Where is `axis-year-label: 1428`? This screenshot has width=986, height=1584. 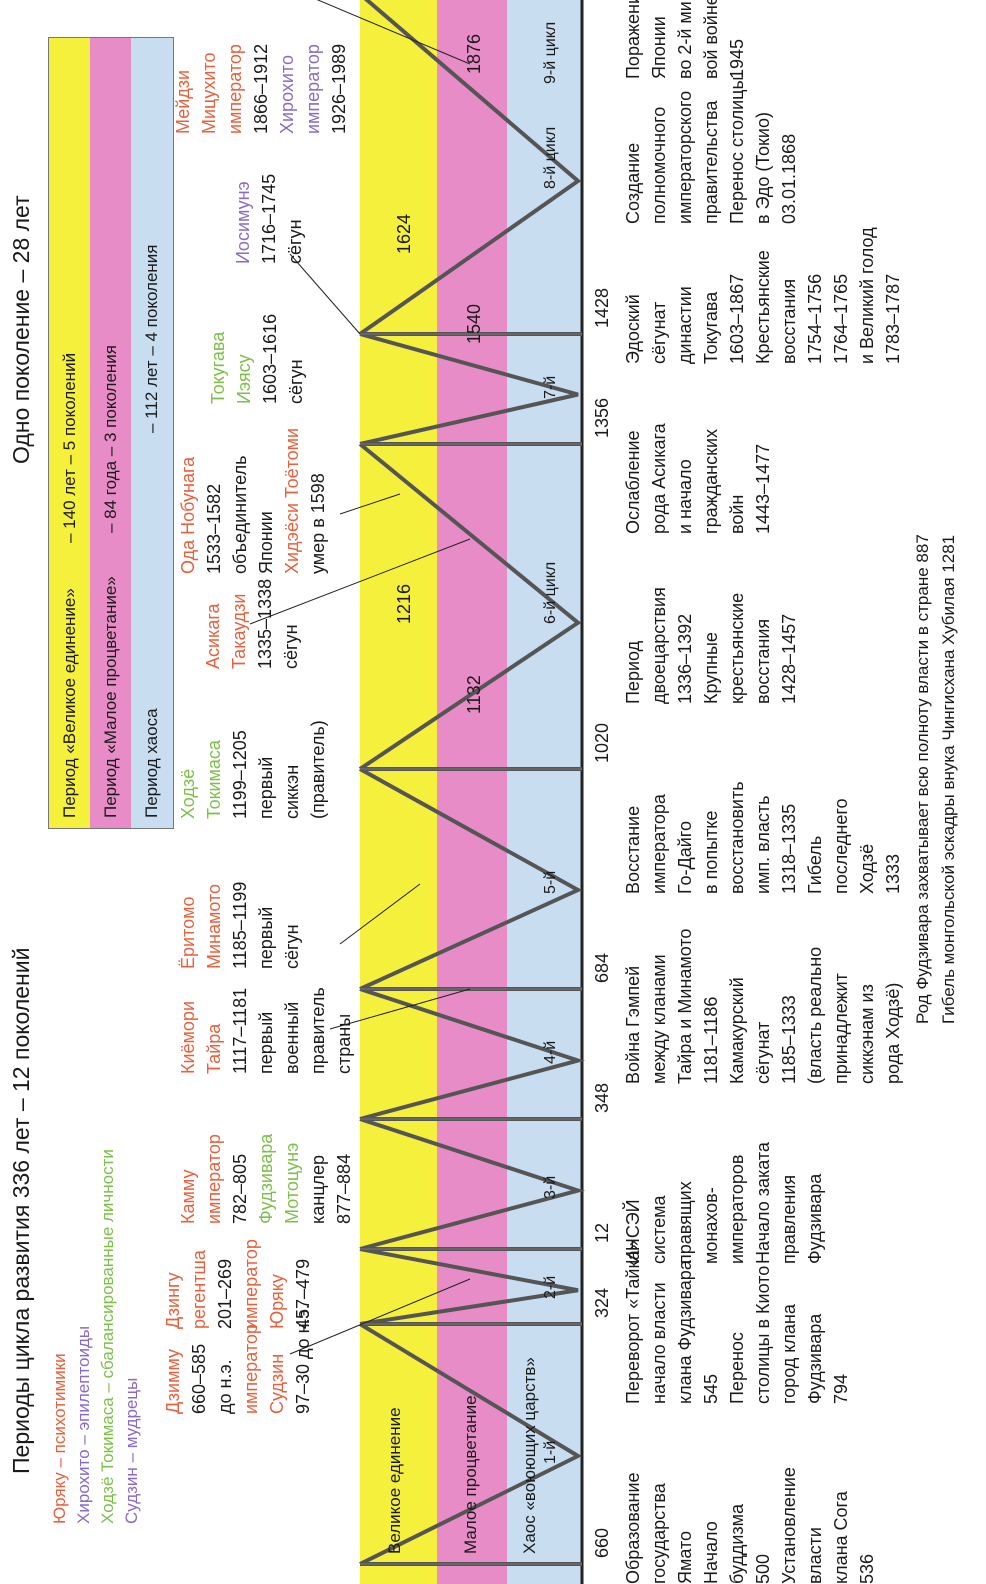
axis-year-label: 1428 is located at coordinates (602, 308).